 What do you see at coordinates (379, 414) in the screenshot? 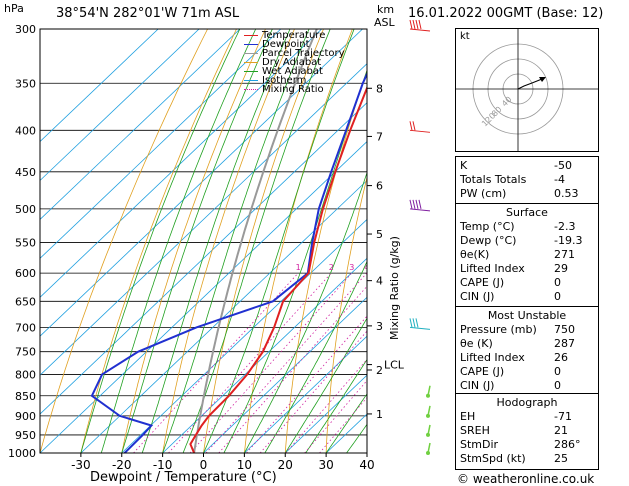
I see `km-tick-1: 1` at bounding box center [379, 414].